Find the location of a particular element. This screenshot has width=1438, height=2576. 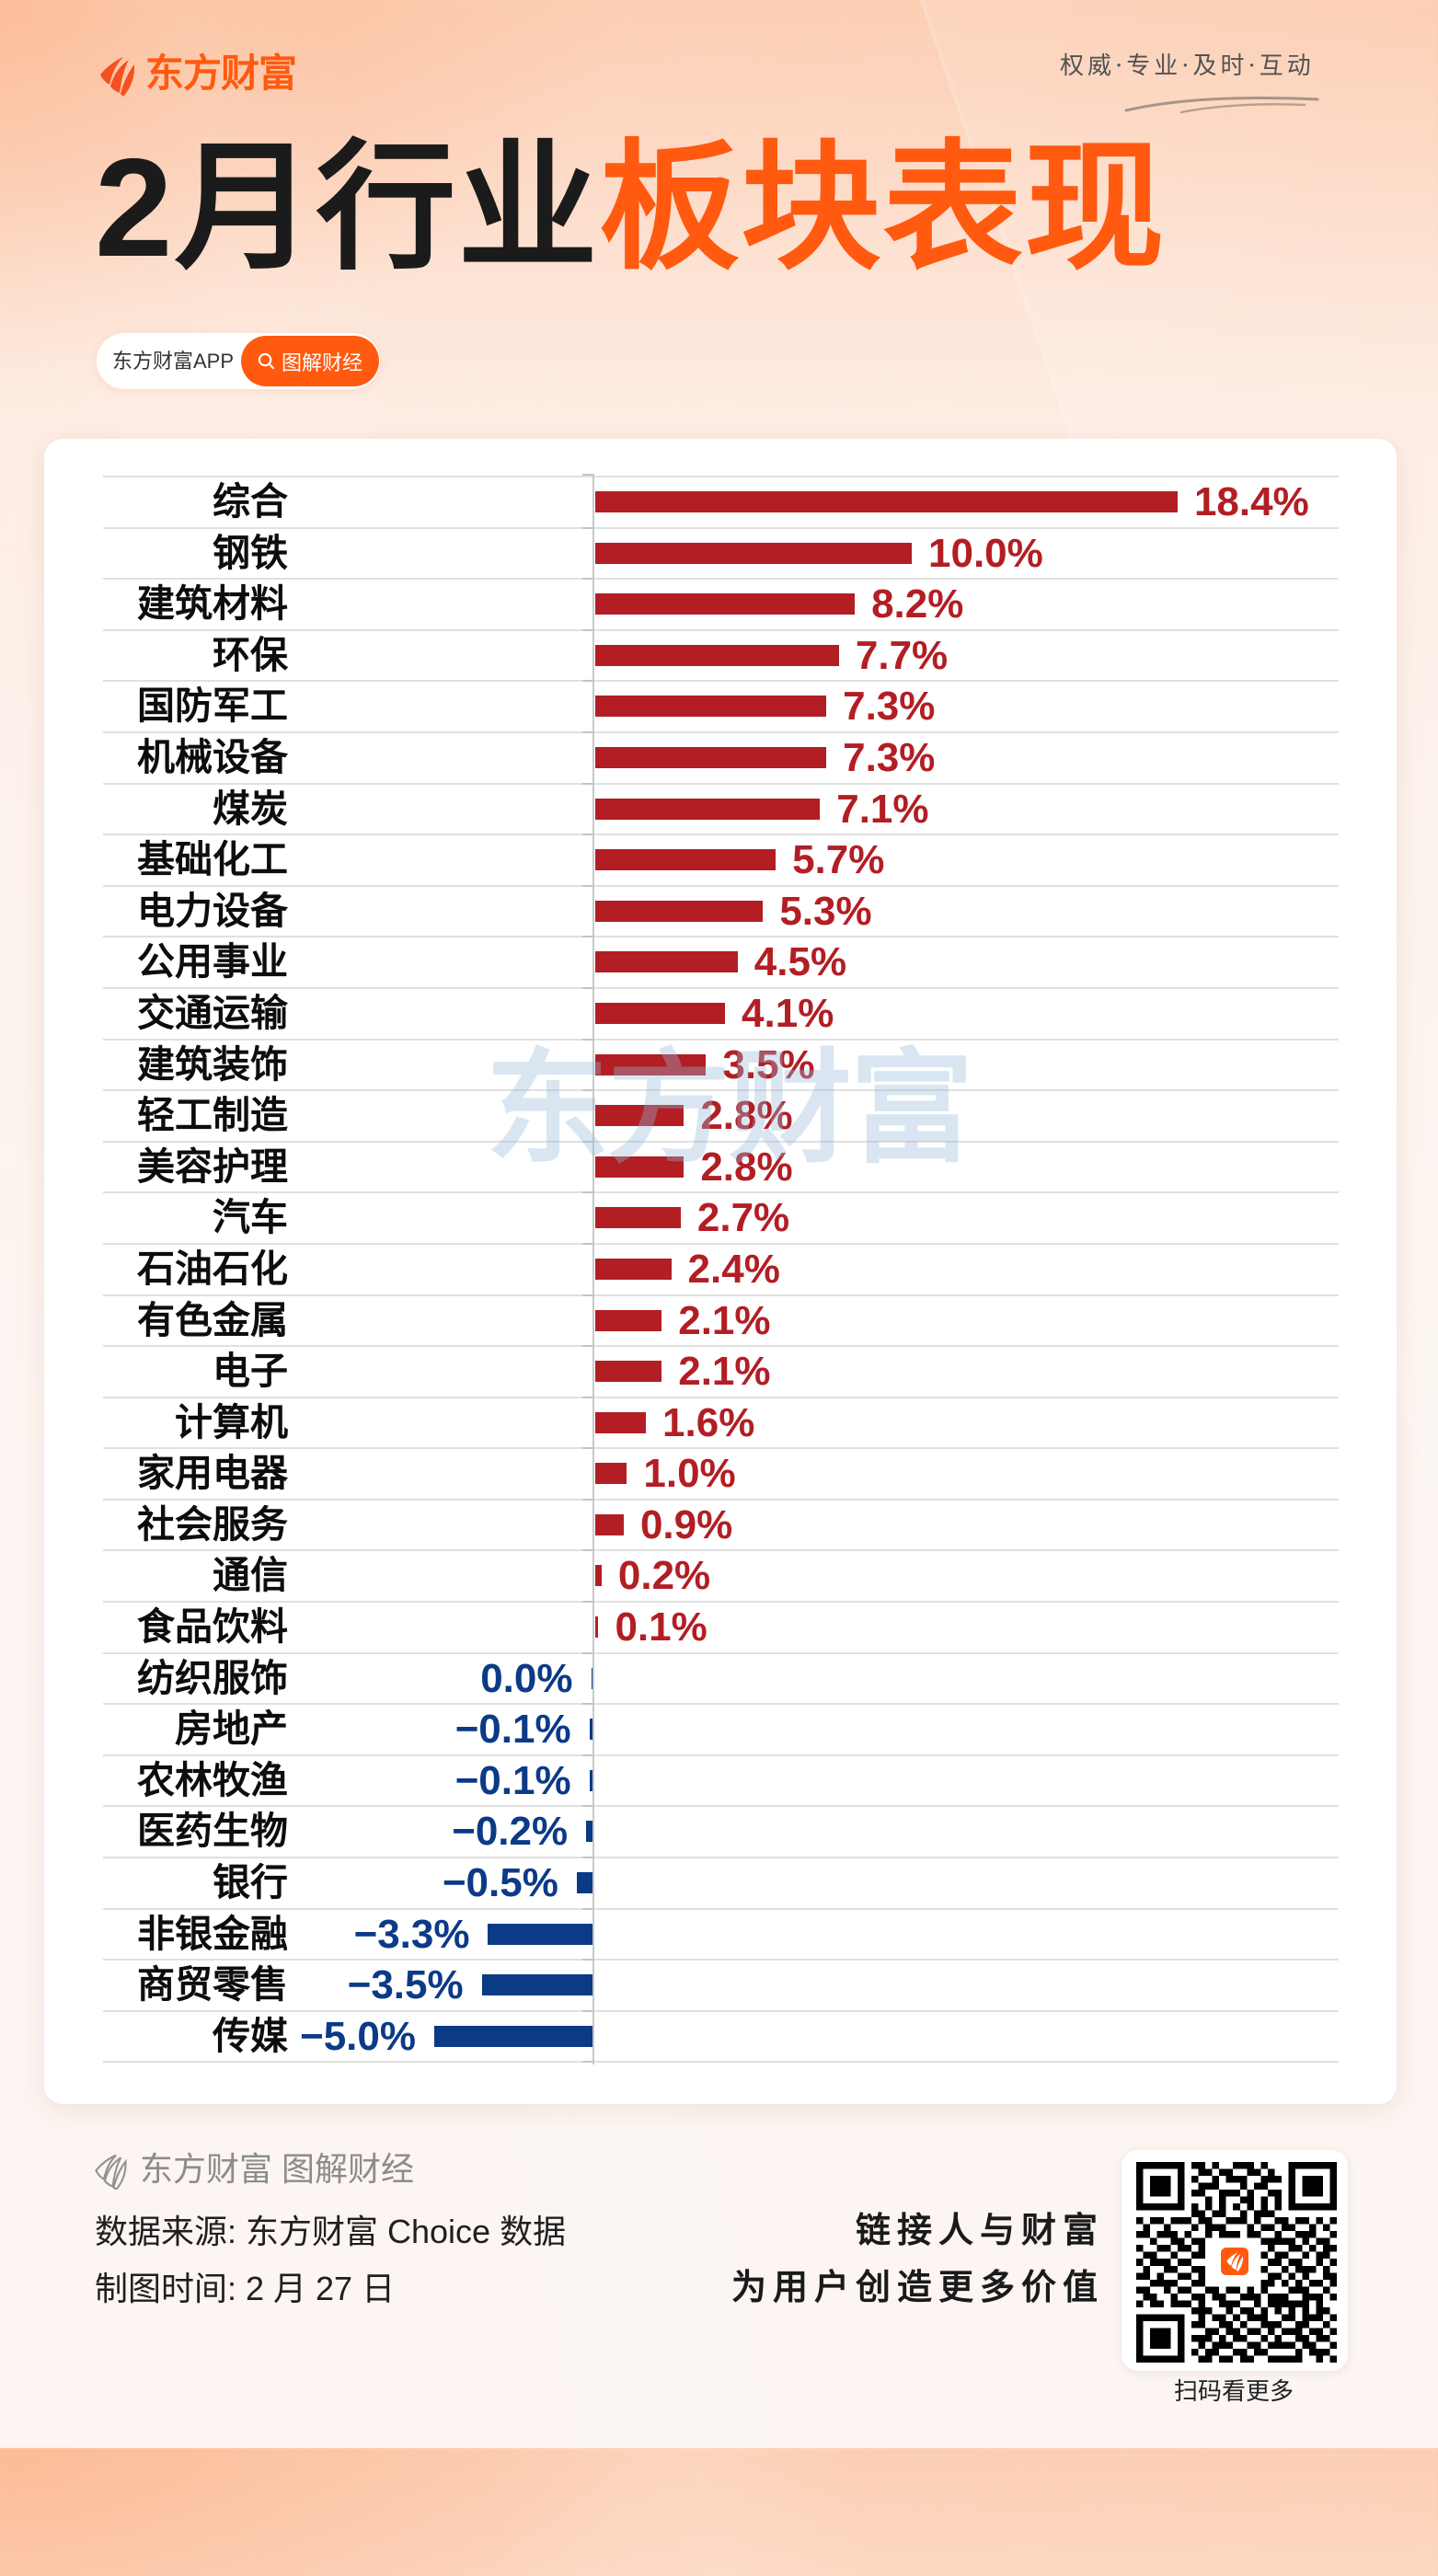

value-label: 7.1% is located at coordinates (882, 809).